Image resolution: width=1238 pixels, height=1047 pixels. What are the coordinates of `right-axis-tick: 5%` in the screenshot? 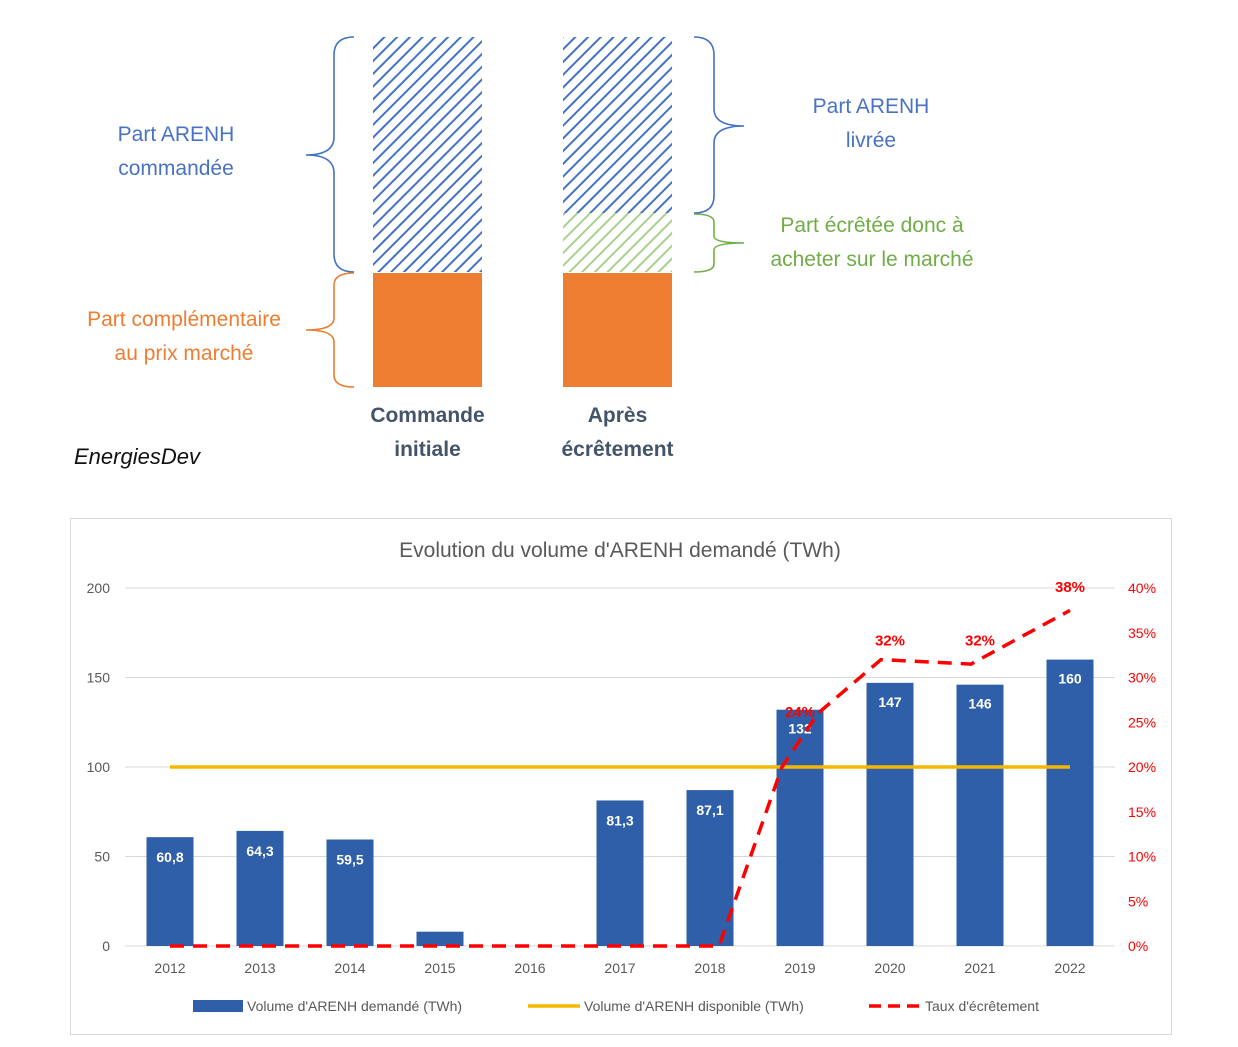 It's located at (1138, 901).